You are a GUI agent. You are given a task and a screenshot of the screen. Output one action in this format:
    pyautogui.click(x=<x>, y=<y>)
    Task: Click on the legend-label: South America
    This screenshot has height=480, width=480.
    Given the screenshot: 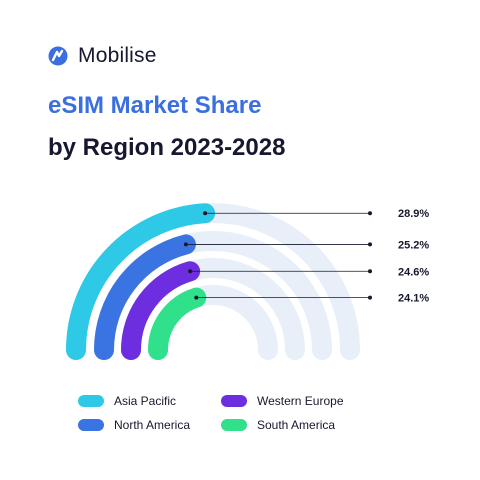 What is the action you would take?
    pyautogui.click(x=296, y=425)
    